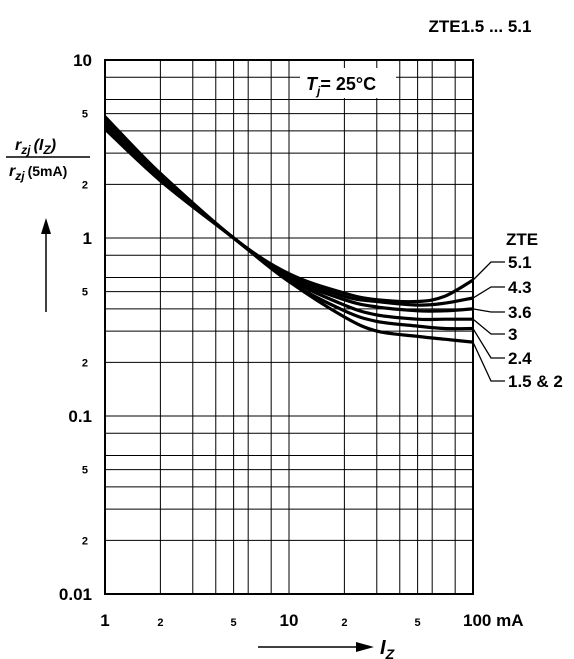 This screenshot has height=659, width=574. I want to click on chart-title: ZTE1.5 ... 5.1, so click(480, 26).